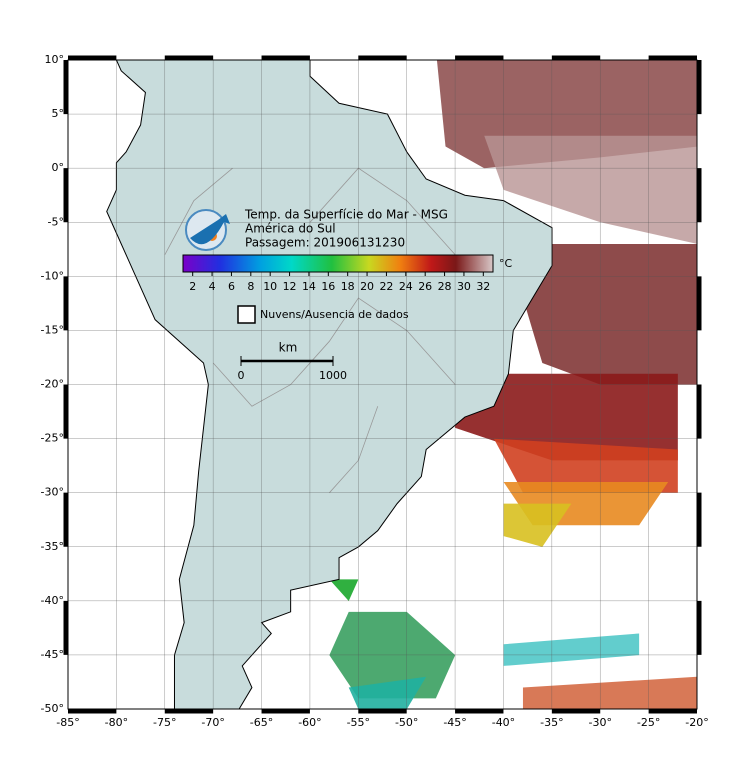 This screenshot has height=781, width=741. Describe the element at coordinates (599, 722) in the screenshot. I see `x-tick-label: -30°` at that location.